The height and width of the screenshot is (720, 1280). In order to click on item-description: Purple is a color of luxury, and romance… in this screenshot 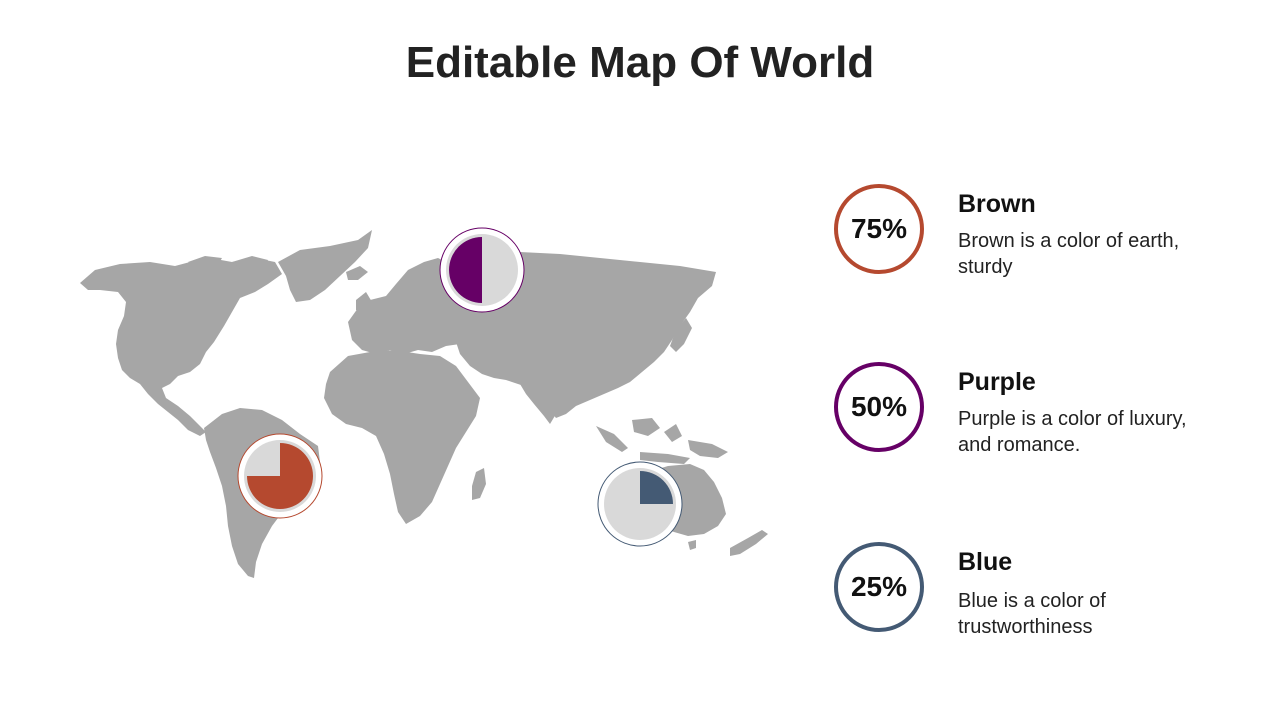, I will do `click(1072, 432)`.